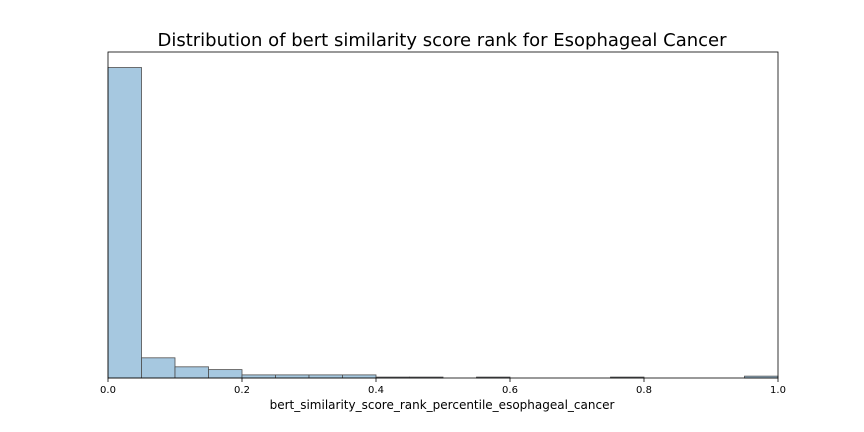 The image size is (864, 432). What do you see at coordinates (108, 390) in the screenshot?
I see `x-tick-label: 0.0` at bounding box center [108, 390].